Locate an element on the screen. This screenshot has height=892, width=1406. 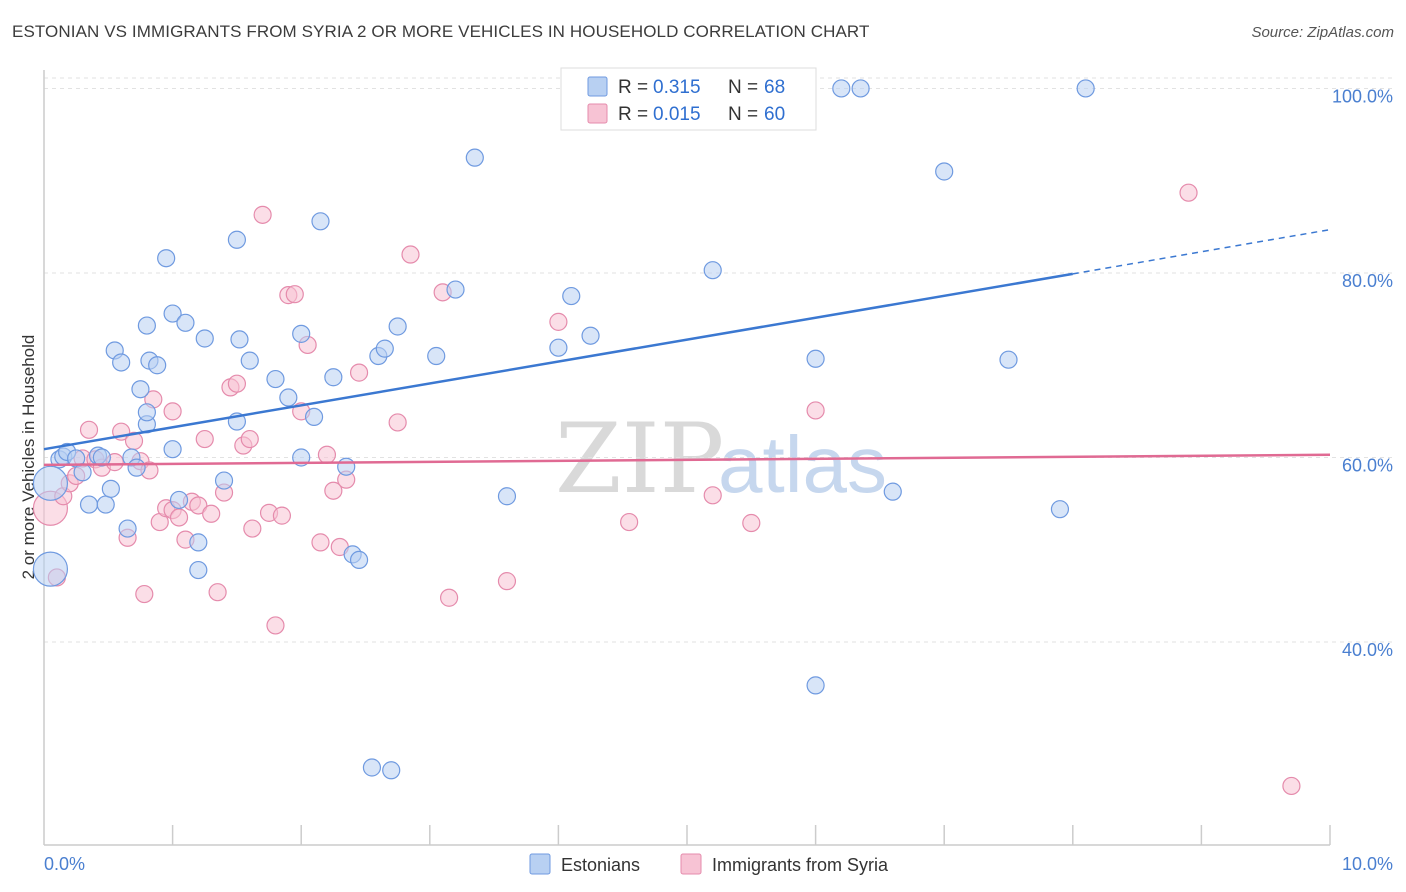
y-axis-label: 2 or more Vehicles in Household is located at coordinates (28, 457).